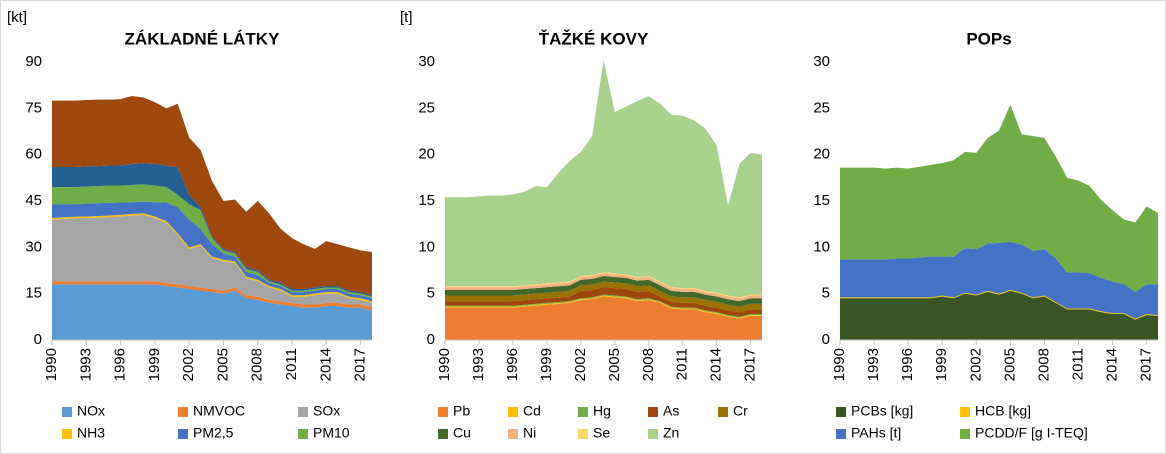 The width and height of the screenshot is (1166, 454). What do you see at coordinates (671, 411) in the screenshot?
I see `legend-label: As` at bounding box center [671, 411].